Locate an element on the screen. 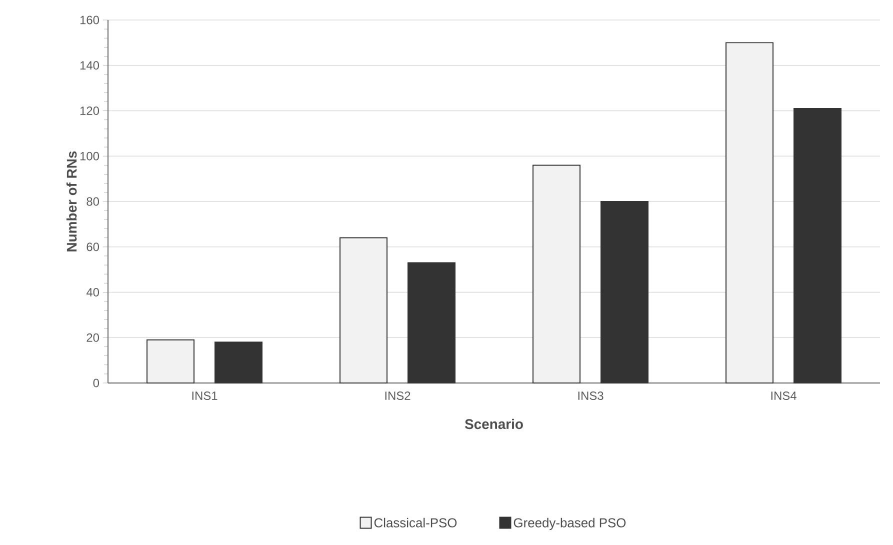 The image size is (893, 545). x-tick-label: INS1 is located at coordinates (205, 396).